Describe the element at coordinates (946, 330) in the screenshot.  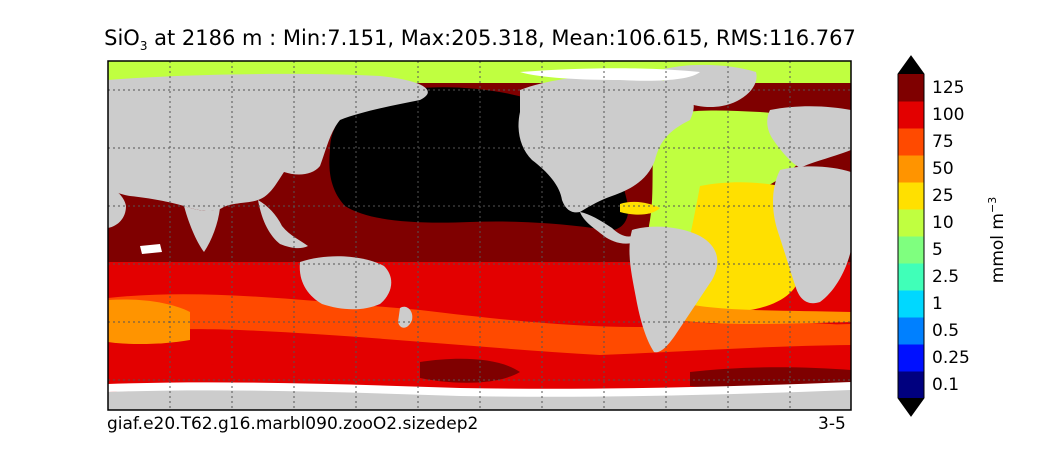
I see `colorbar-tick-label: 0.5` at that location.